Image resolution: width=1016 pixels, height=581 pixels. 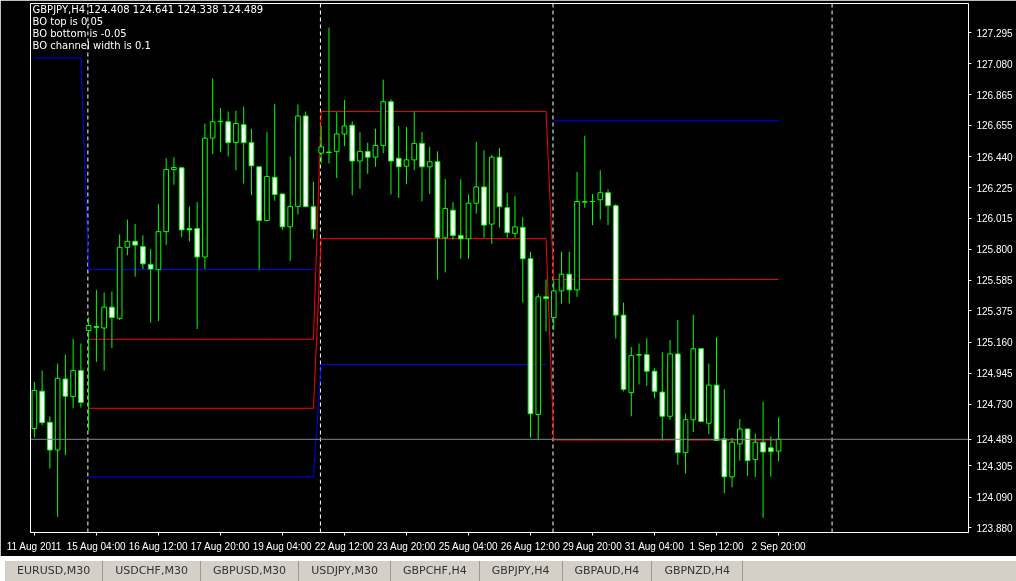 I want to click on y-tick-label: 124.305, so click(x=995, y=466).